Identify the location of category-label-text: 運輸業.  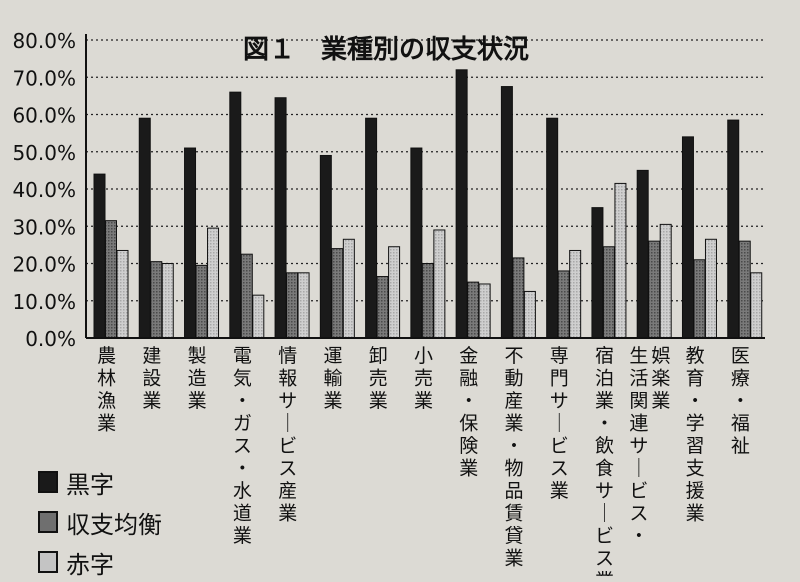
(332, 378).